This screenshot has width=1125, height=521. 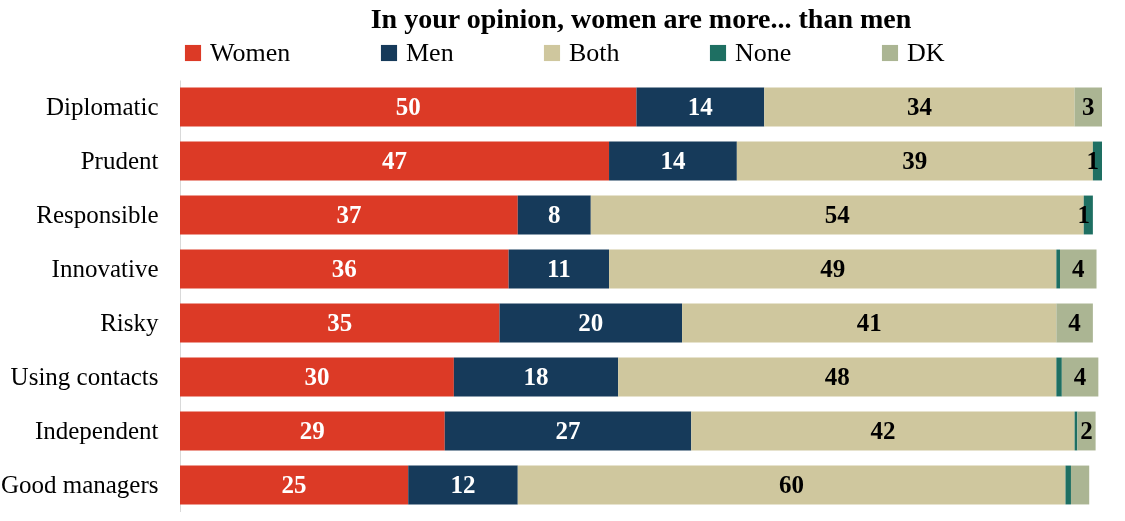 I want to click on data-label: 47, so click(x=395, y=160).